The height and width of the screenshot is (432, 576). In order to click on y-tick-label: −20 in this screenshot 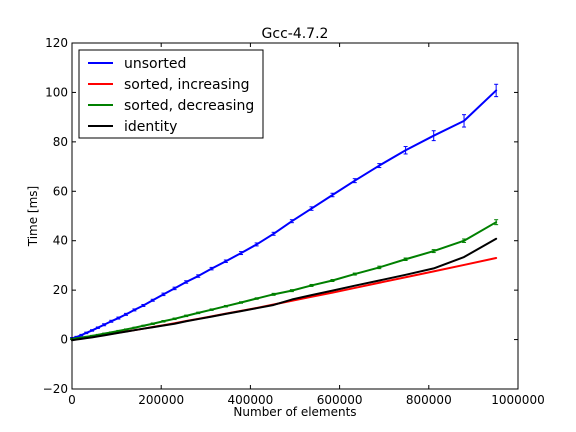, I will do `click(55, 389)`.